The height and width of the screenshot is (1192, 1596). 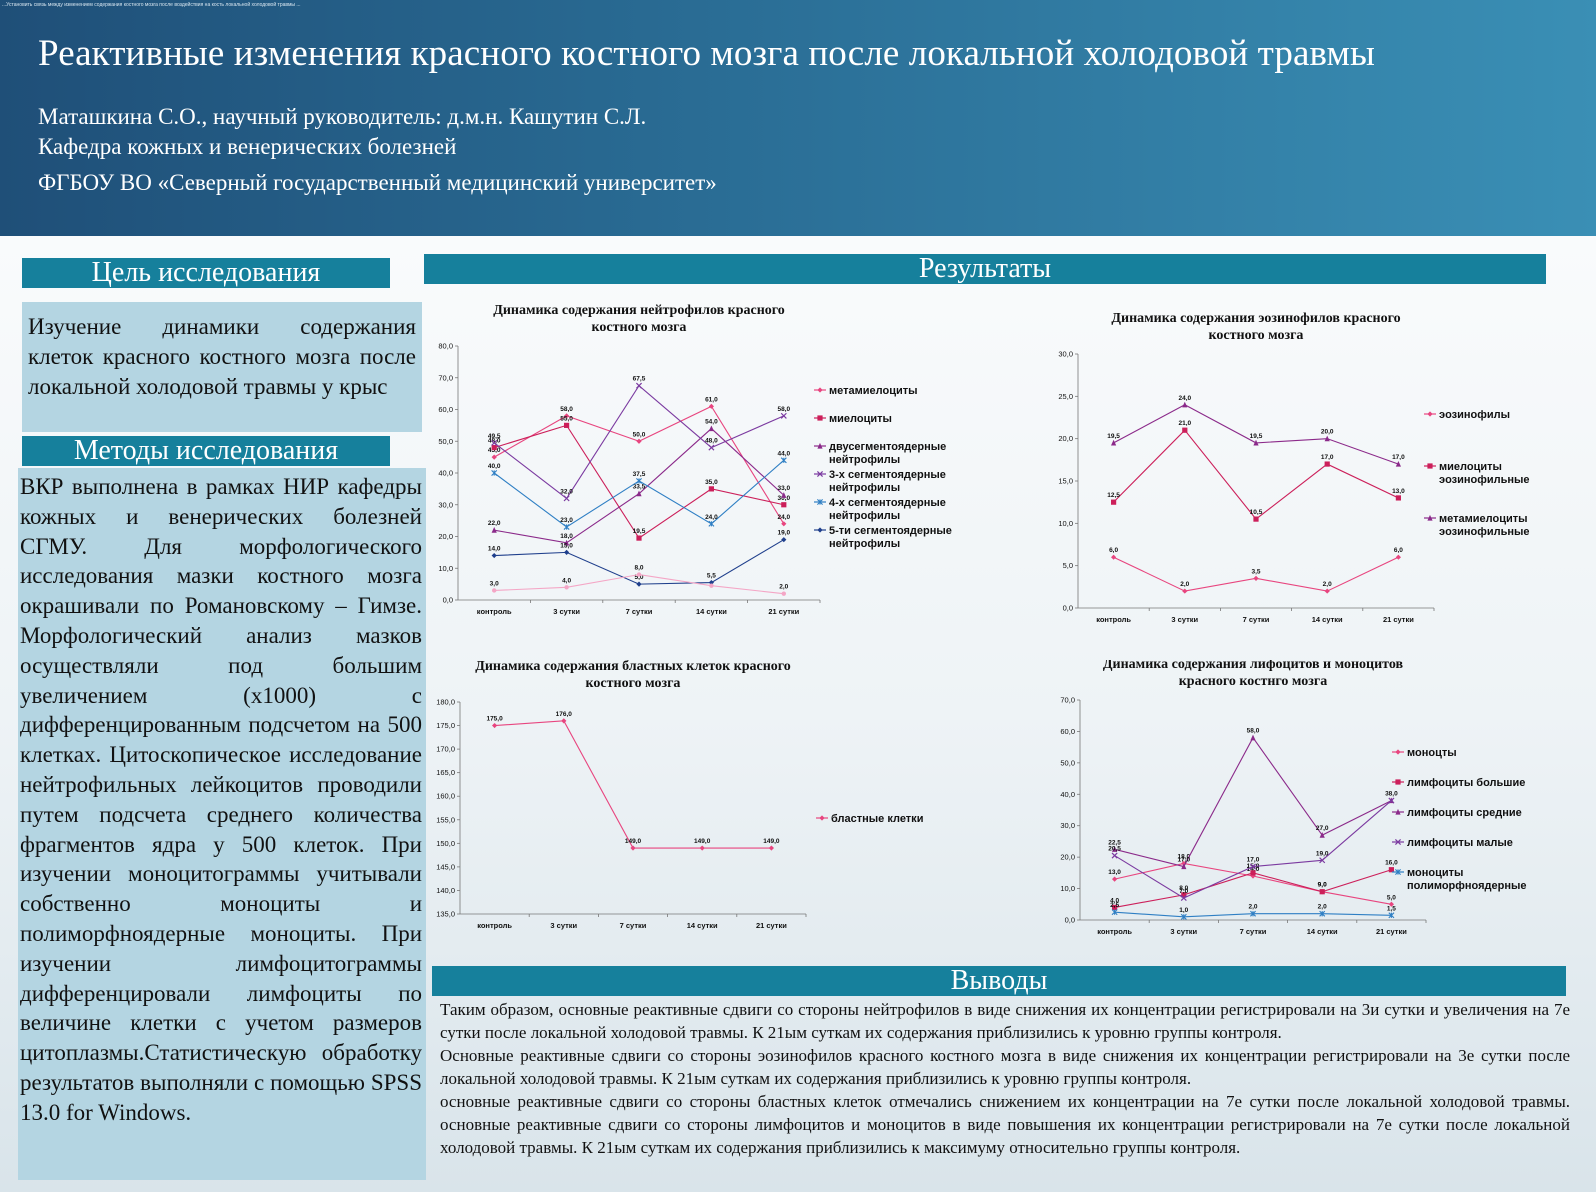 What do you see at coordinates (1114, 842) in the screenshot?
I see `data-label: 22,5` at bounding box center [1114, 842].